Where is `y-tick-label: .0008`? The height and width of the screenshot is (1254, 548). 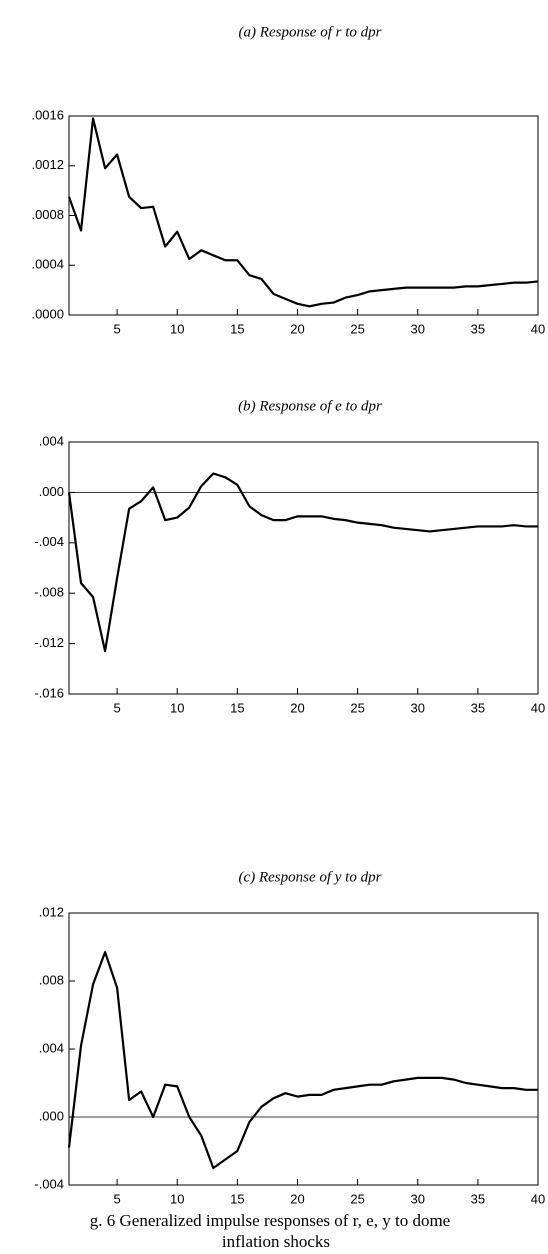 y-tick-label: .0008 is located at coordinates (47, 214).